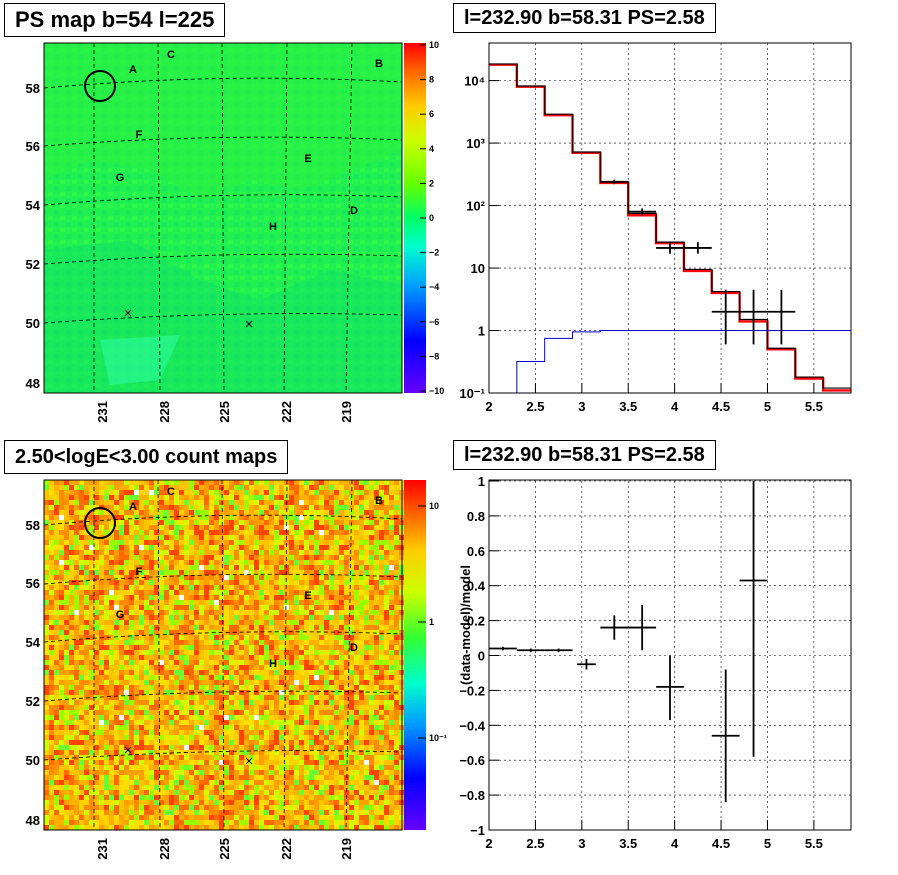 This screenshot has height=875, width=898. Describe the element at coordinates (379, 64) in the screenshot. I see `region-label: B` at that location.